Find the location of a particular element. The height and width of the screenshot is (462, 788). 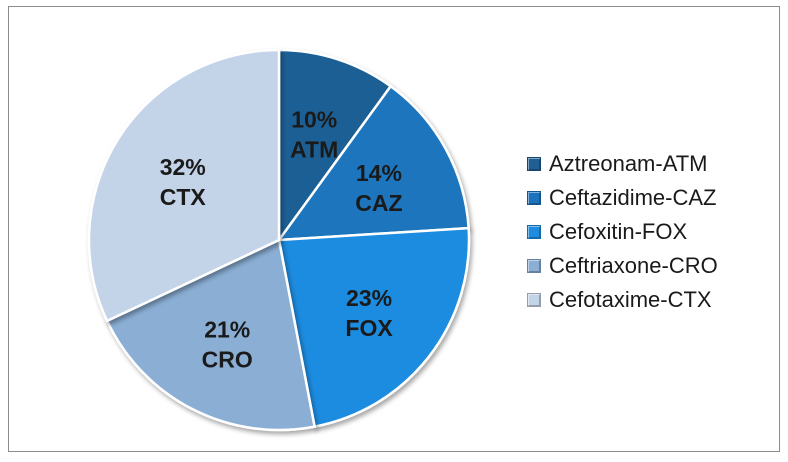

legend-swatch-ceftriaxone is located at coordinates (534, 266).